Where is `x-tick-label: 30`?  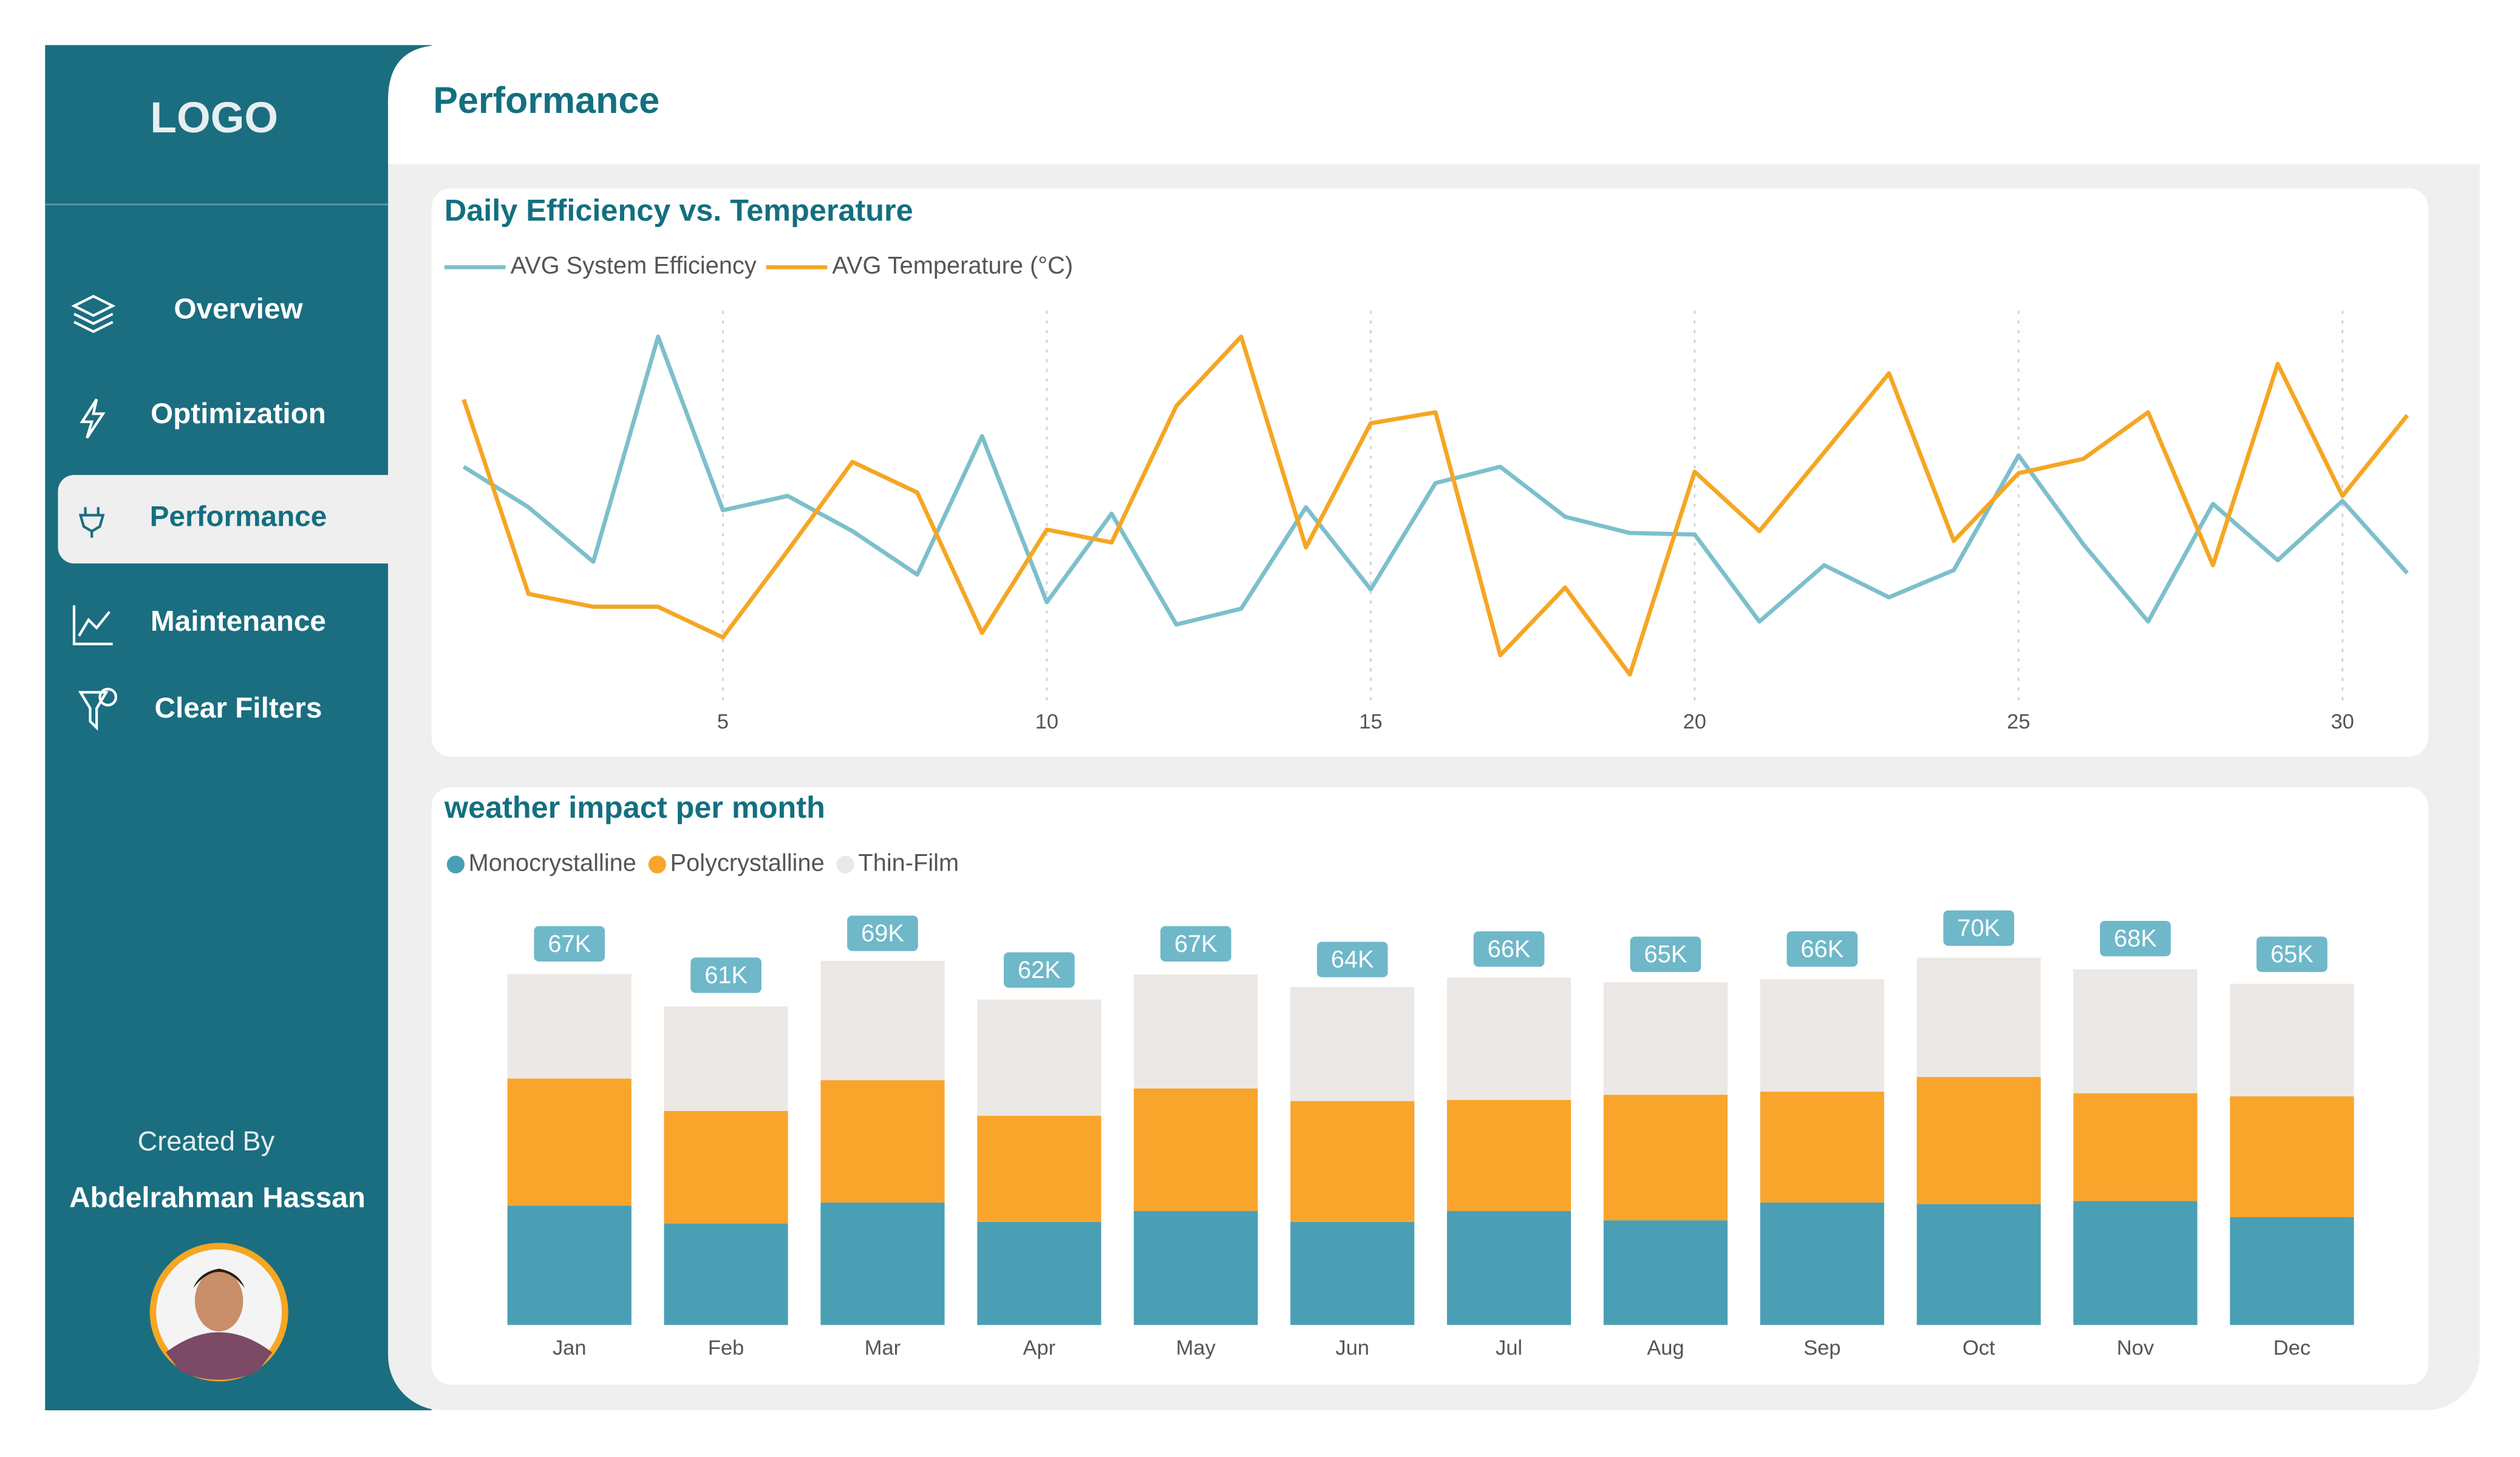 x-tick-label: 30 is located at coordinates (2342, 721).